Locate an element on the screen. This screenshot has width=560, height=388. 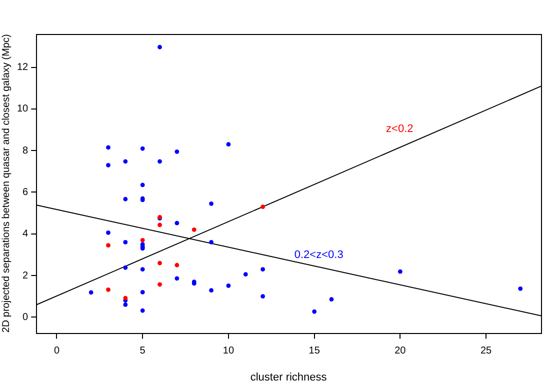
y-tick-label: 10 is located at coordinates (23, 109).